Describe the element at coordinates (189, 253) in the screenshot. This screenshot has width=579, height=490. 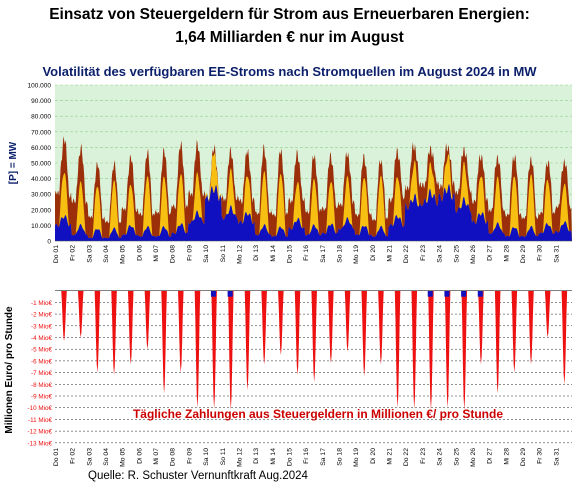
I see `x-tick-label: Fr 09` at that location.